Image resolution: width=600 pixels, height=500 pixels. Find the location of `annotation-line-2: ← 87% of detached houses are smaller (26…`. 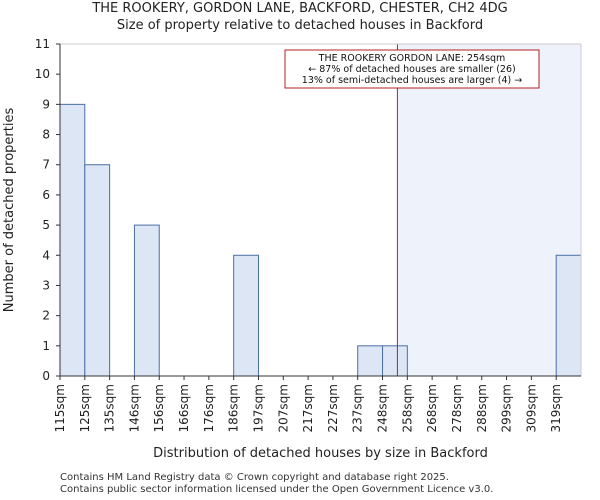

annotation-line-2: ← 87% of detached houses are smaller (26… is located at coordinates (411, 69).